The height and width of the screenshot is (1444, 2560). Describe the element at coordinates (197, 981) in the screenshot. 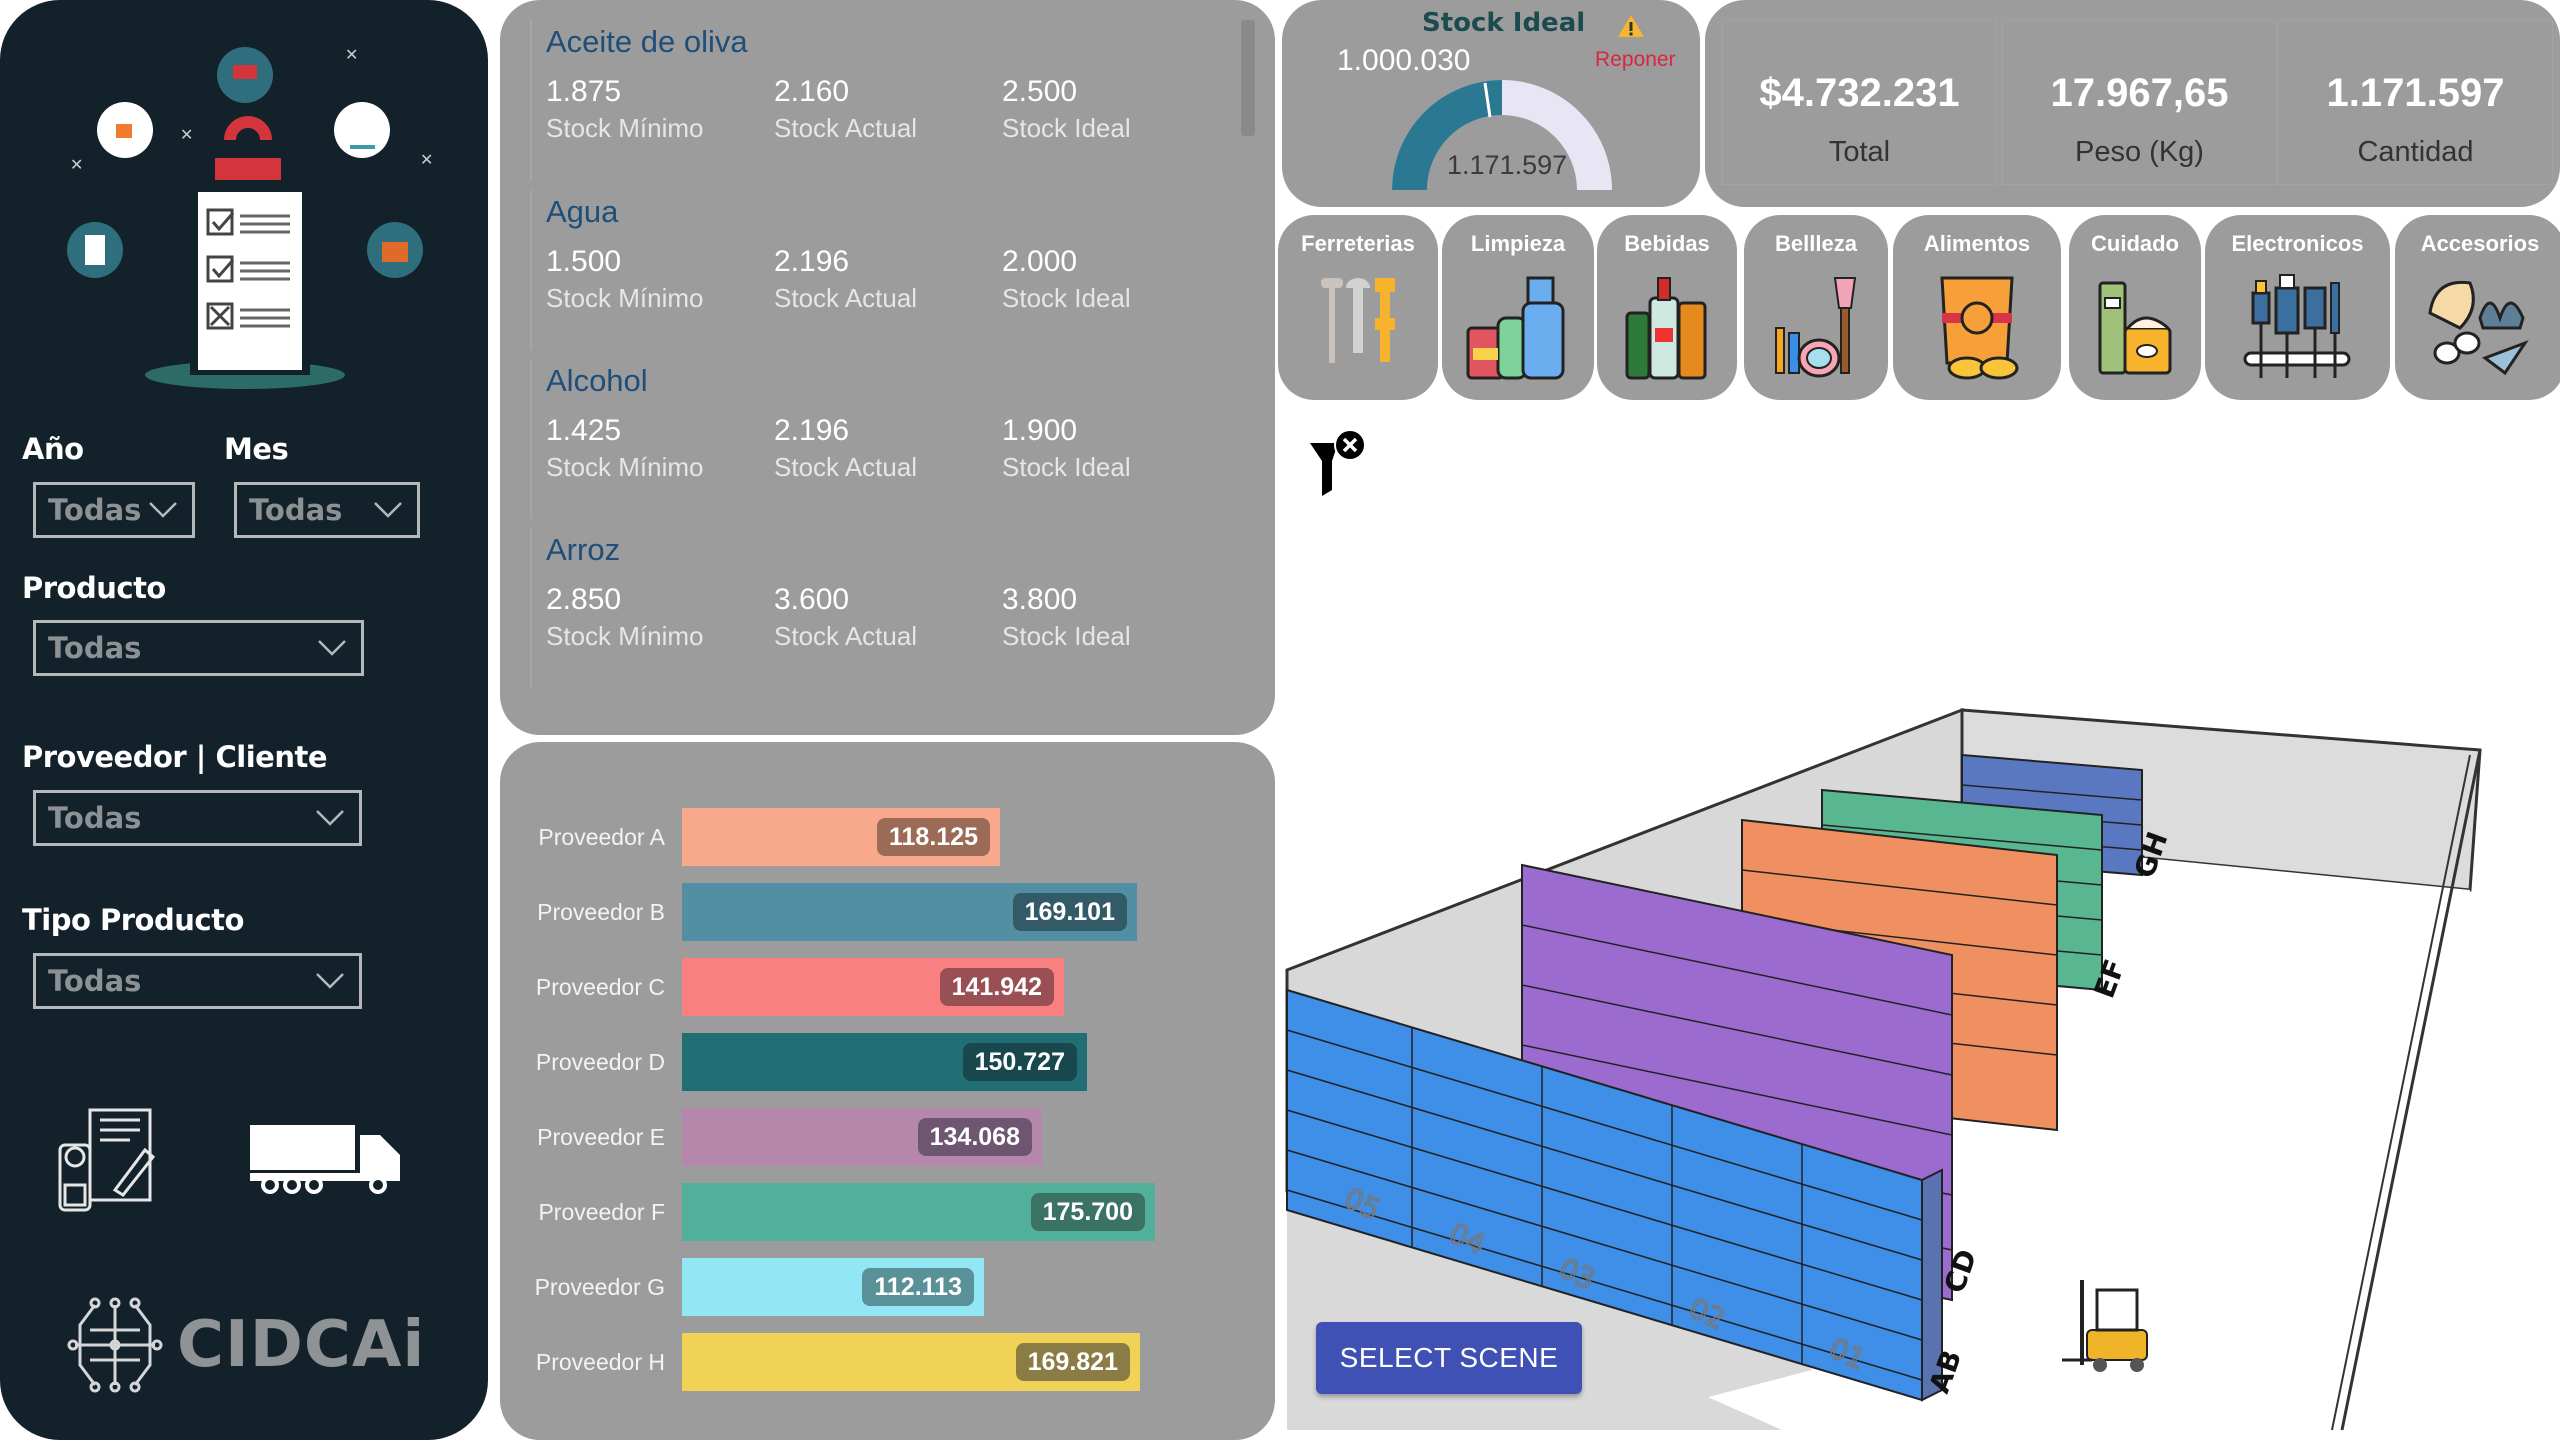

I see `product-type-dropdown: Todas` at that location.